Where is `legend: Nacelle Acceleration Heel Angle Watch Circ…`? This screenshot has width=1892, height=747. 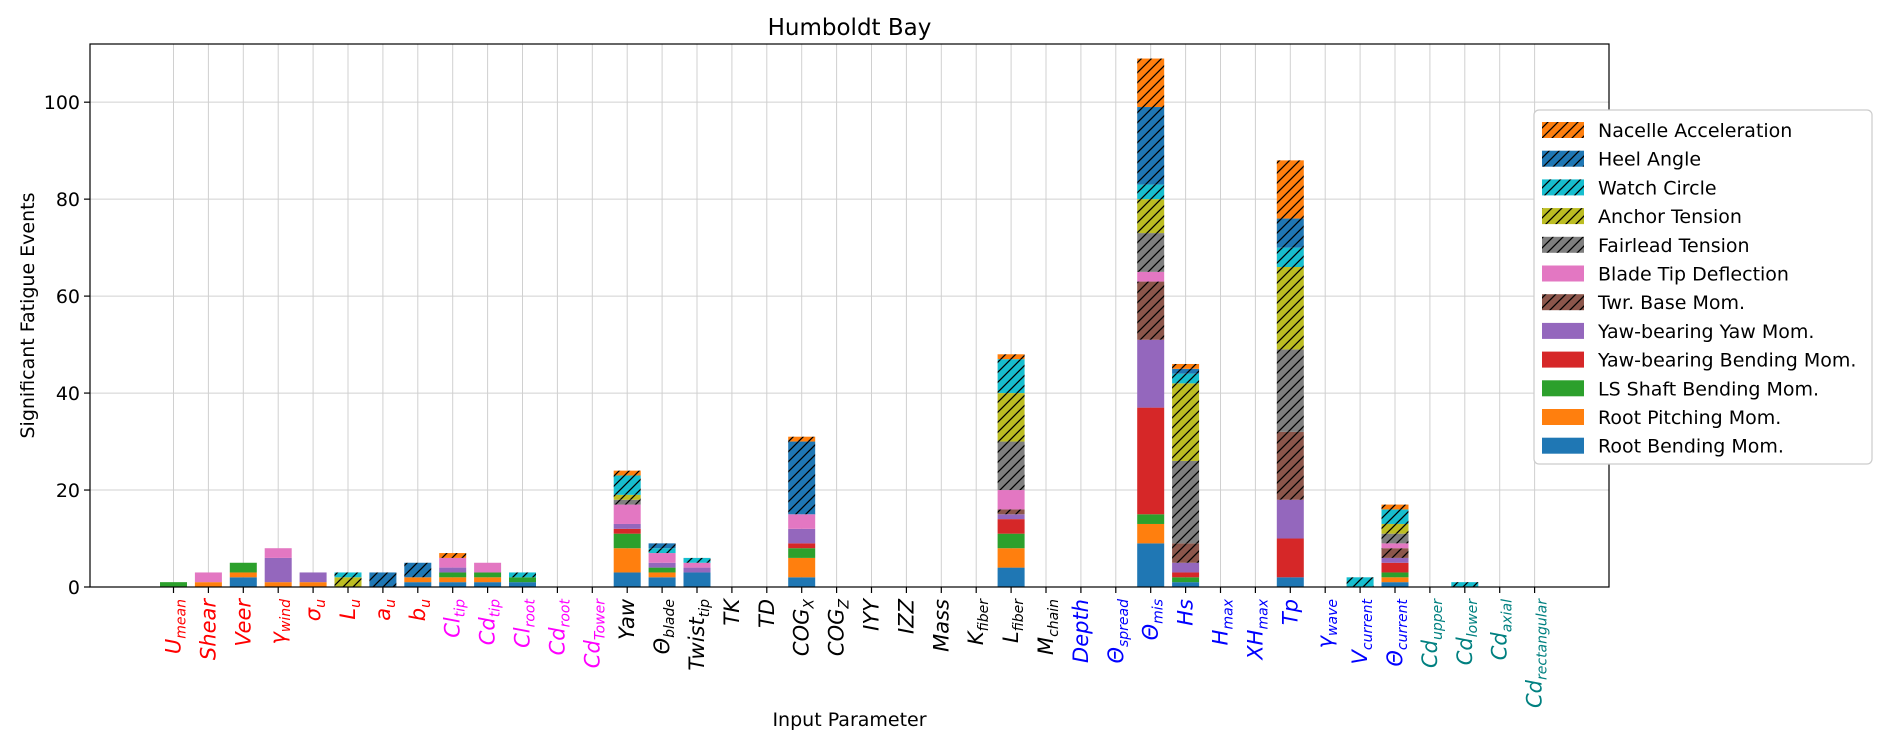
legend: Nacelle Acceleration Heel Angle Watch Circ… is located at coordinates (1703, 287).